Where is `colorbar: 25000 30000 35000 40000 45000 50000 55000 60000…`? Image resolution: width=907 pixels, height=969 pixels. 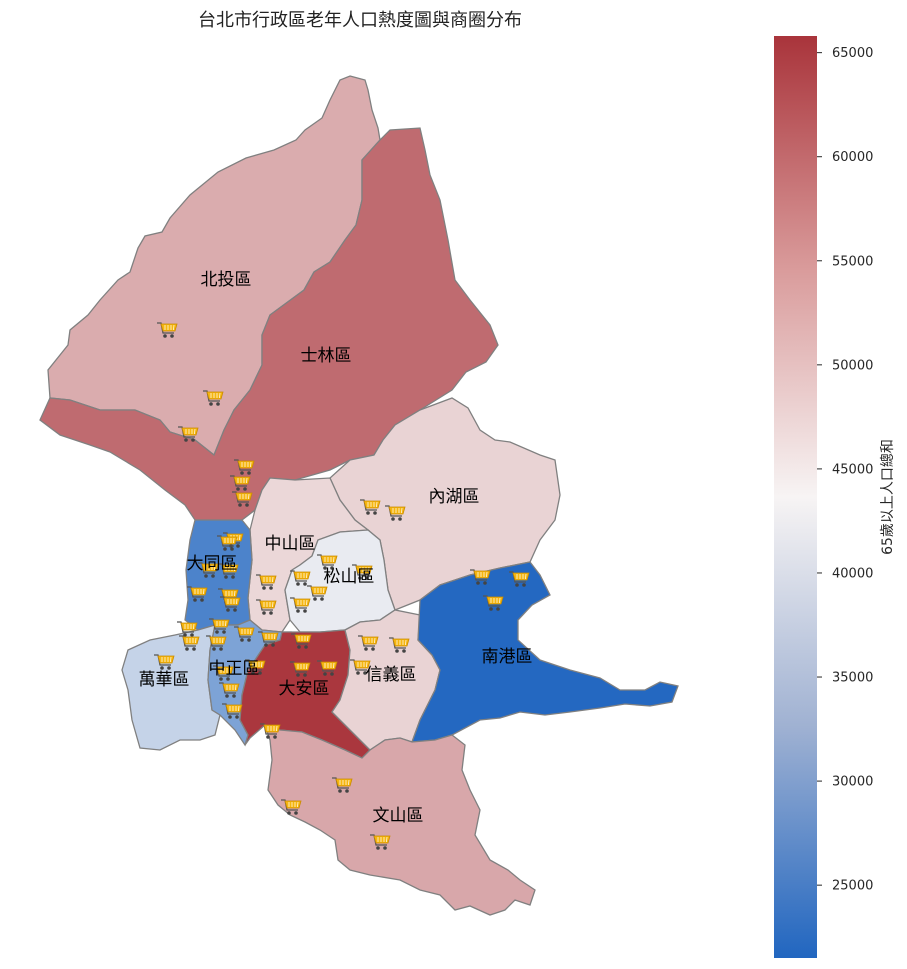
colorbar: 25000 30000 35000 40000 45000 50000 55000 60000… is located at coordinates (835, 497).